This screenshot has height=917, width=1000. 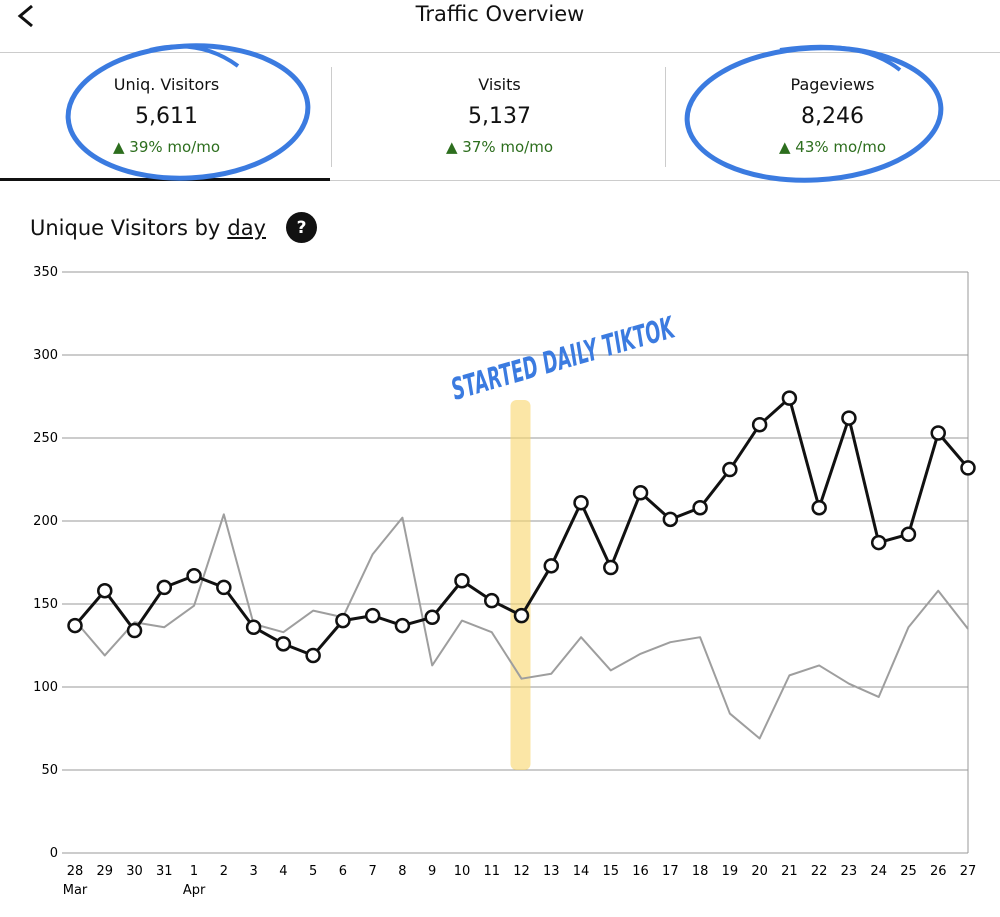 I want to click on x-tick-label: 27, so click(x=968, y=871).